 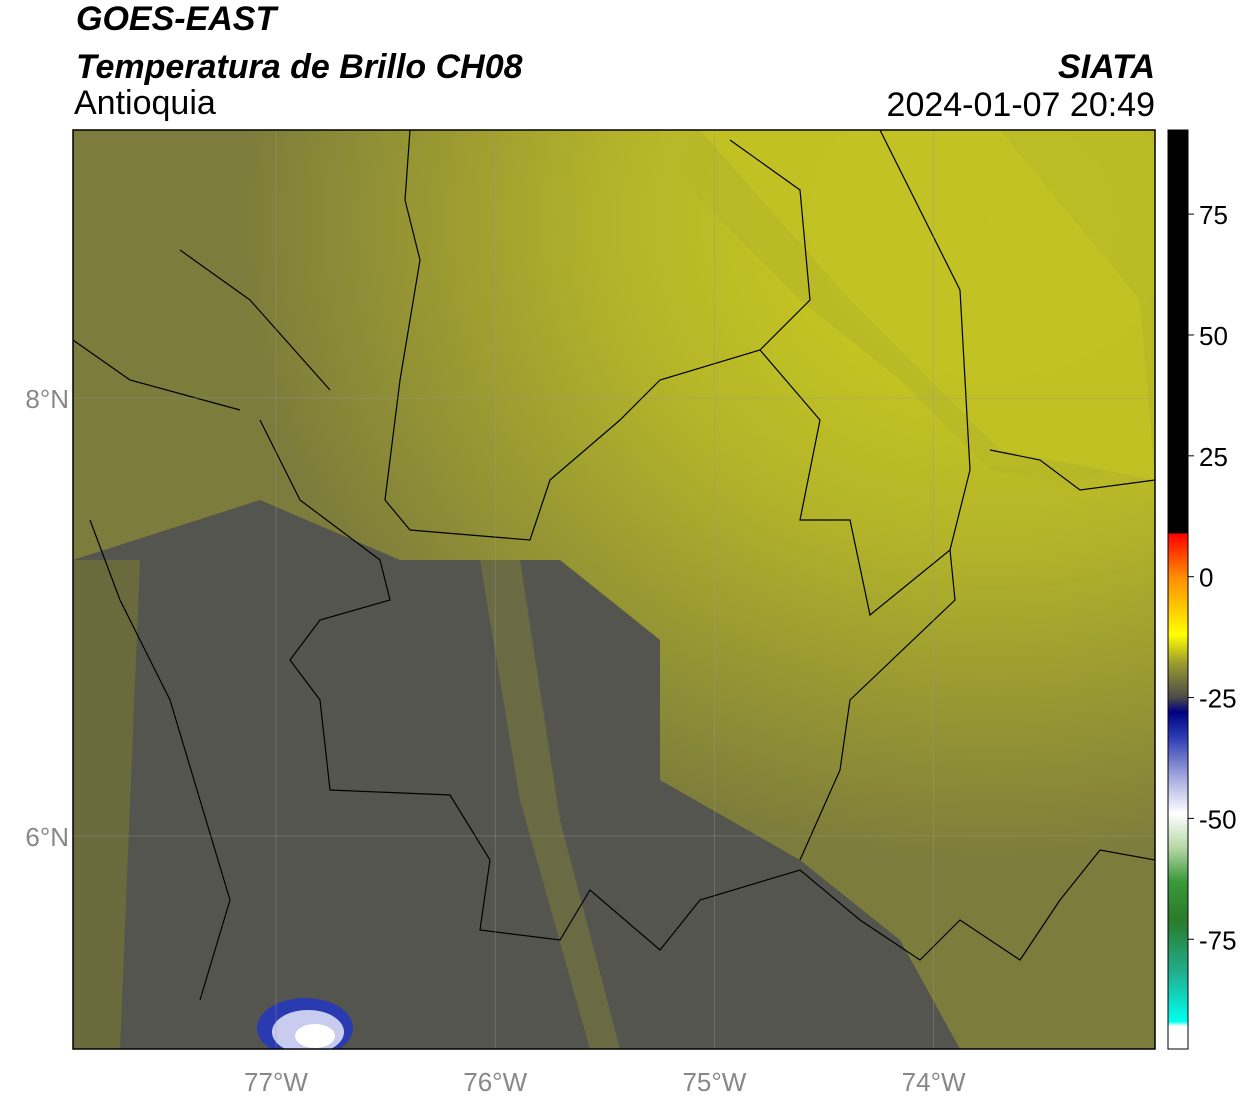 What do you see at coordinates (299, 67) in the screenshot?
I see `subtitle: Temperatura de Brillo CH08` at bounding box center [299, 67].